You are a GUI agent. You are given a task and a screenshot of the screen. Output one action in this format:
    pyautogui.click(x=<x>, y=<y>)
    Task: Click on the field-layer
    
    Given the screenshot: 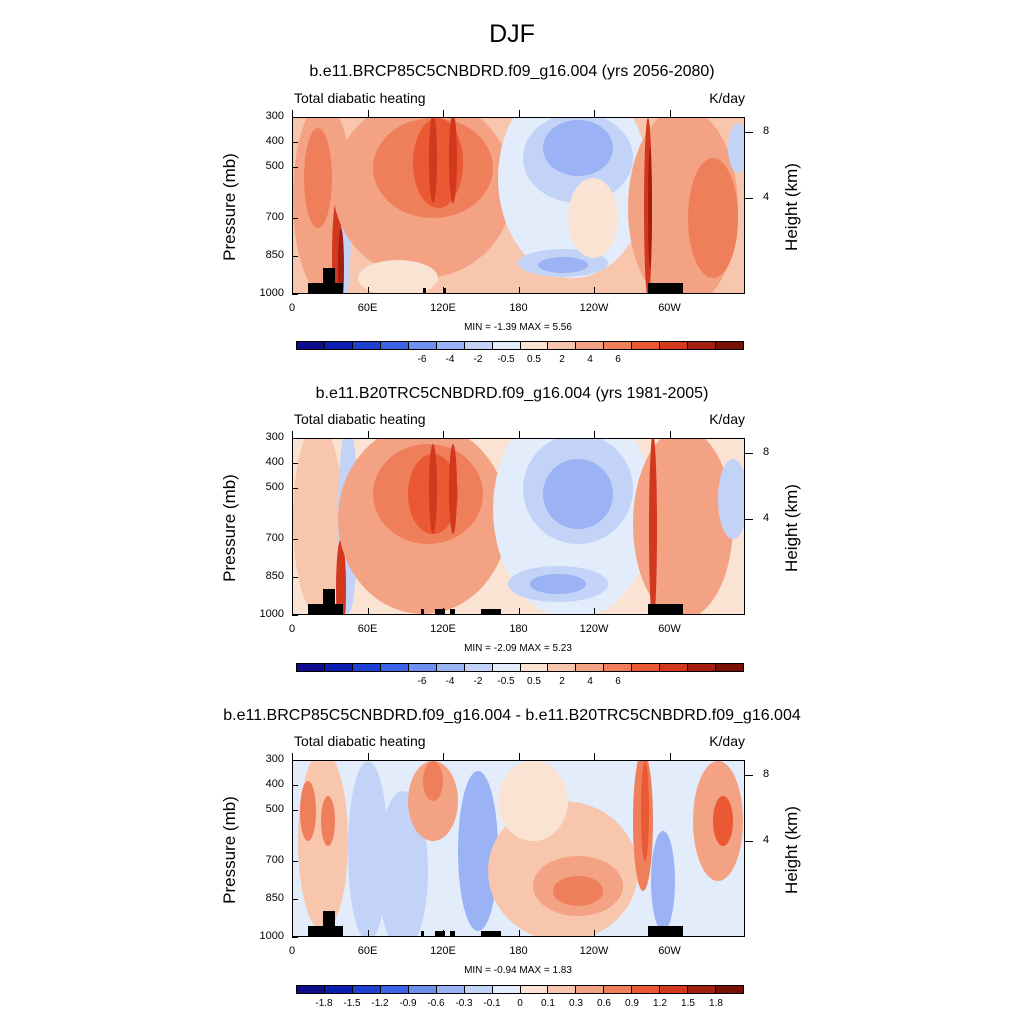 What is the action you would take?
    pyautogui.click(x=518, y=848)
    